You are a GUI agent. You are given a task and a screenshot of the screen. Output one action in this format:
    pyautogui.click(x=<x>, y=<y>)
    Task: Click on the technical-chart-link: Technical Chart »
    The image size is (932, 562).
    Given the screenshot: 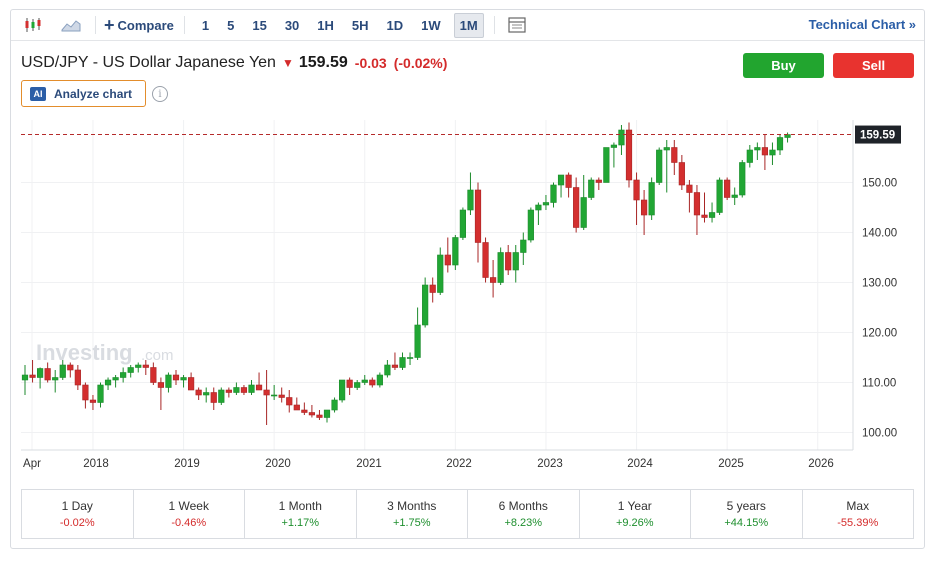 What is the action you would take?
    pyautogui.click(x=862, y=24)
    